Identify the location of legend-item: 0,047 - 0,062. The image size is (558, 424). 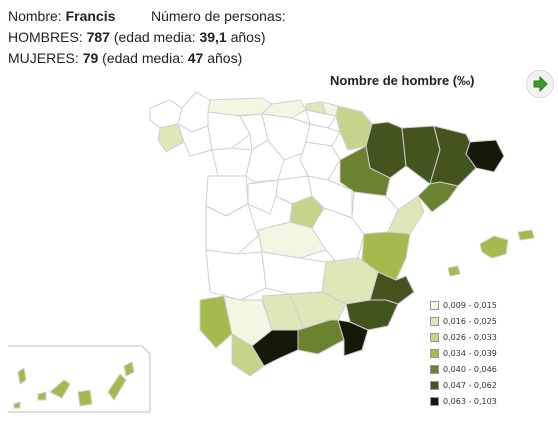
(463, 385).